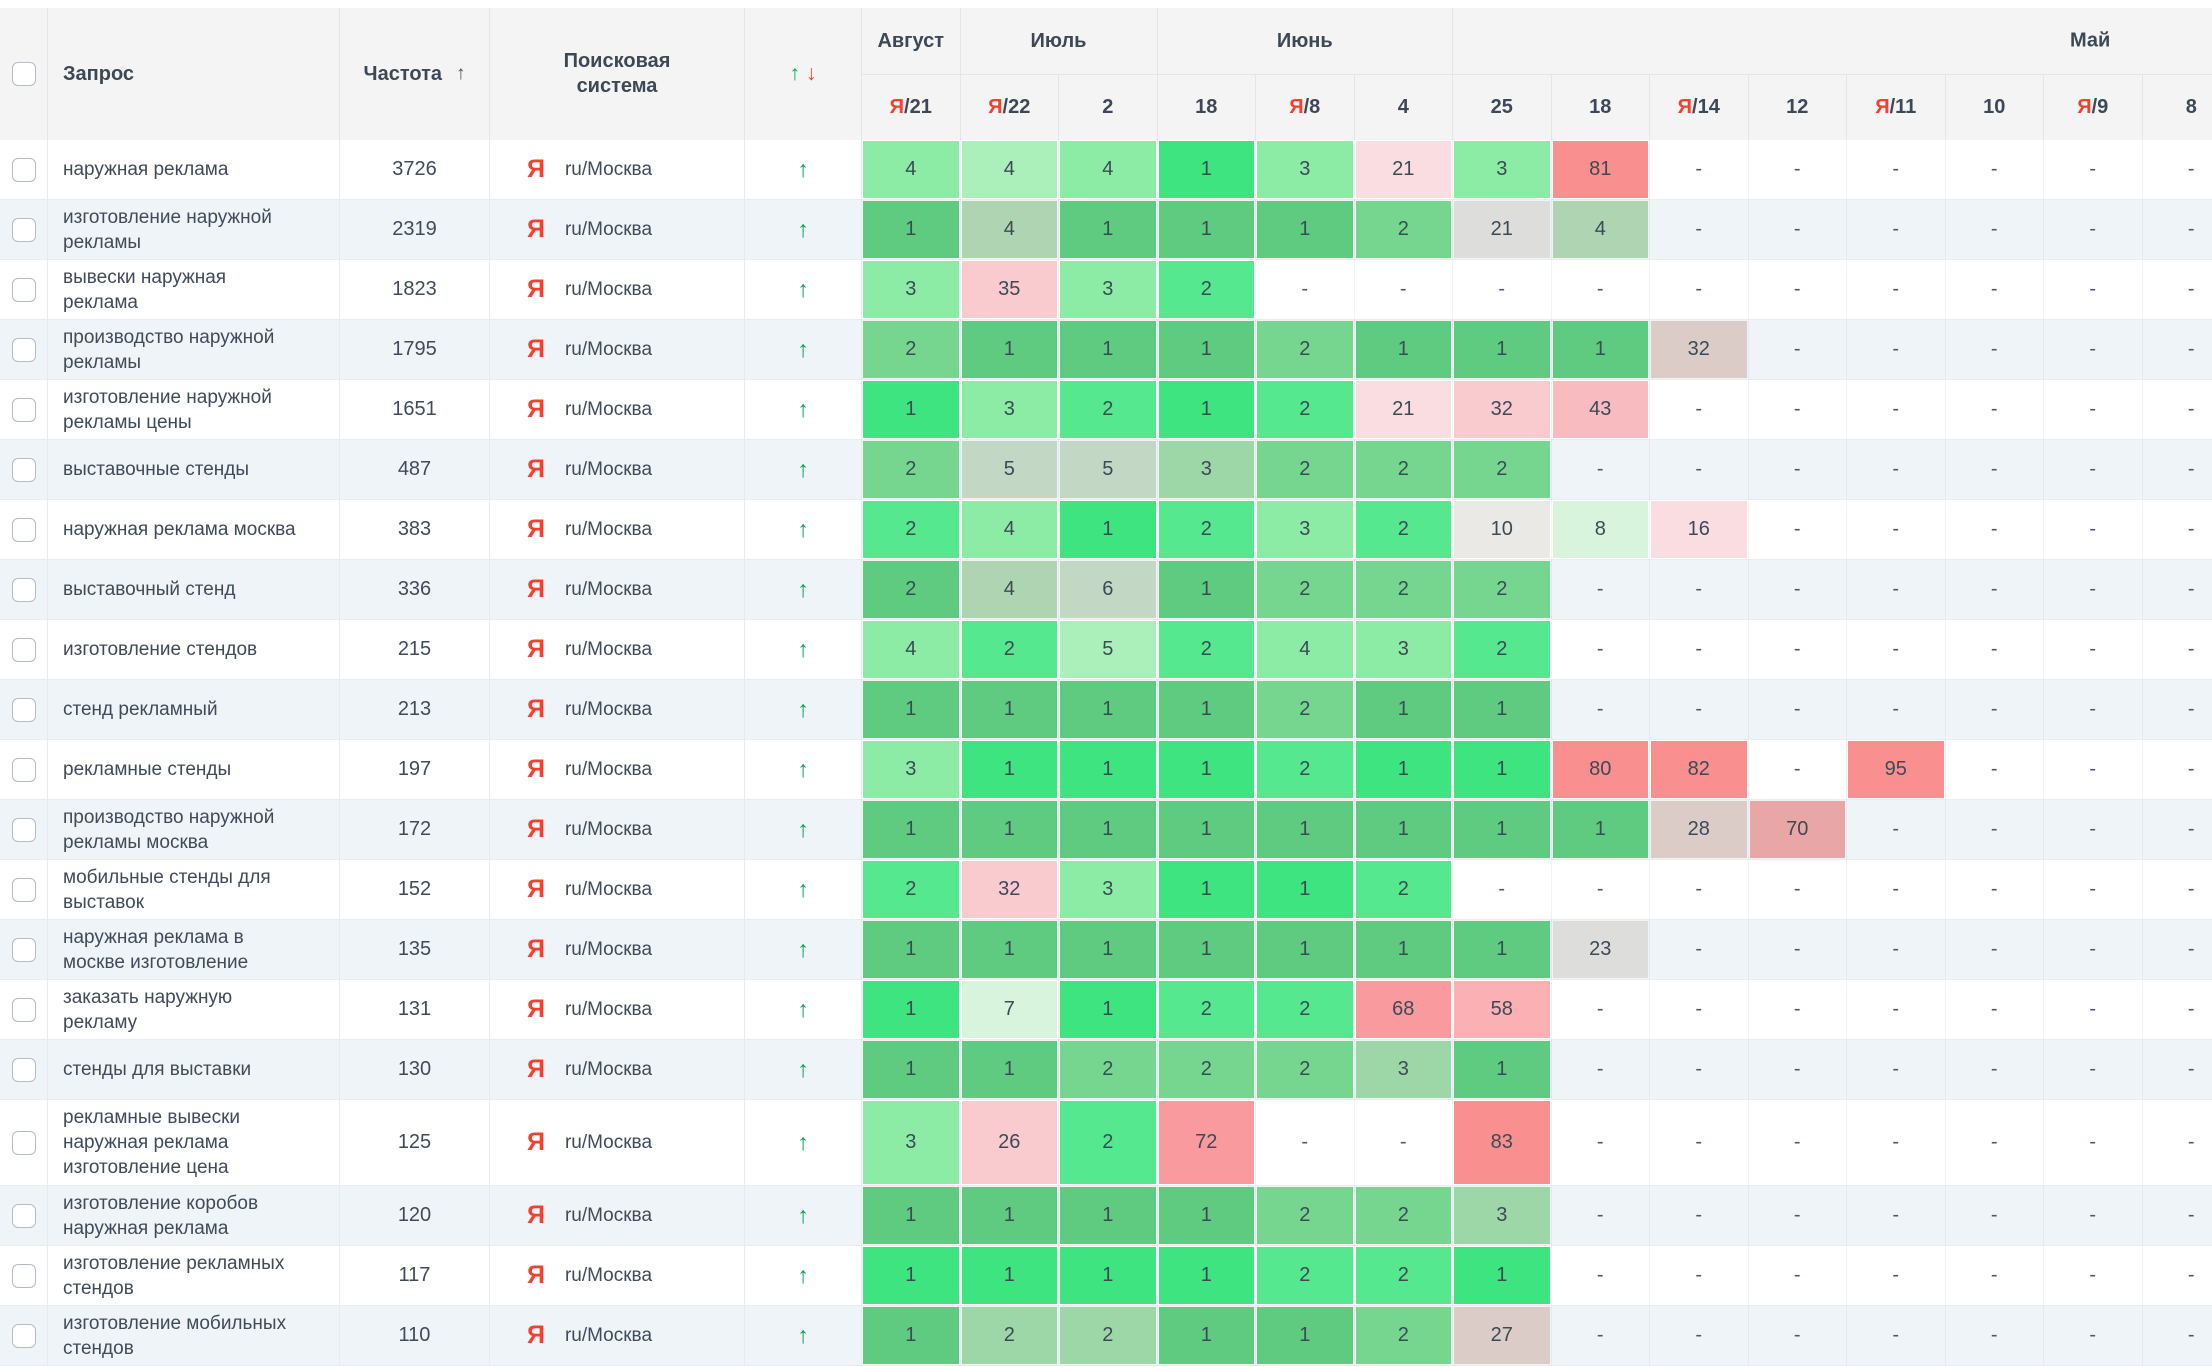 The width and height of the screenshot is (2212, 1367). I want to click on query-cell: выставочный стенд, so click(194, 589).